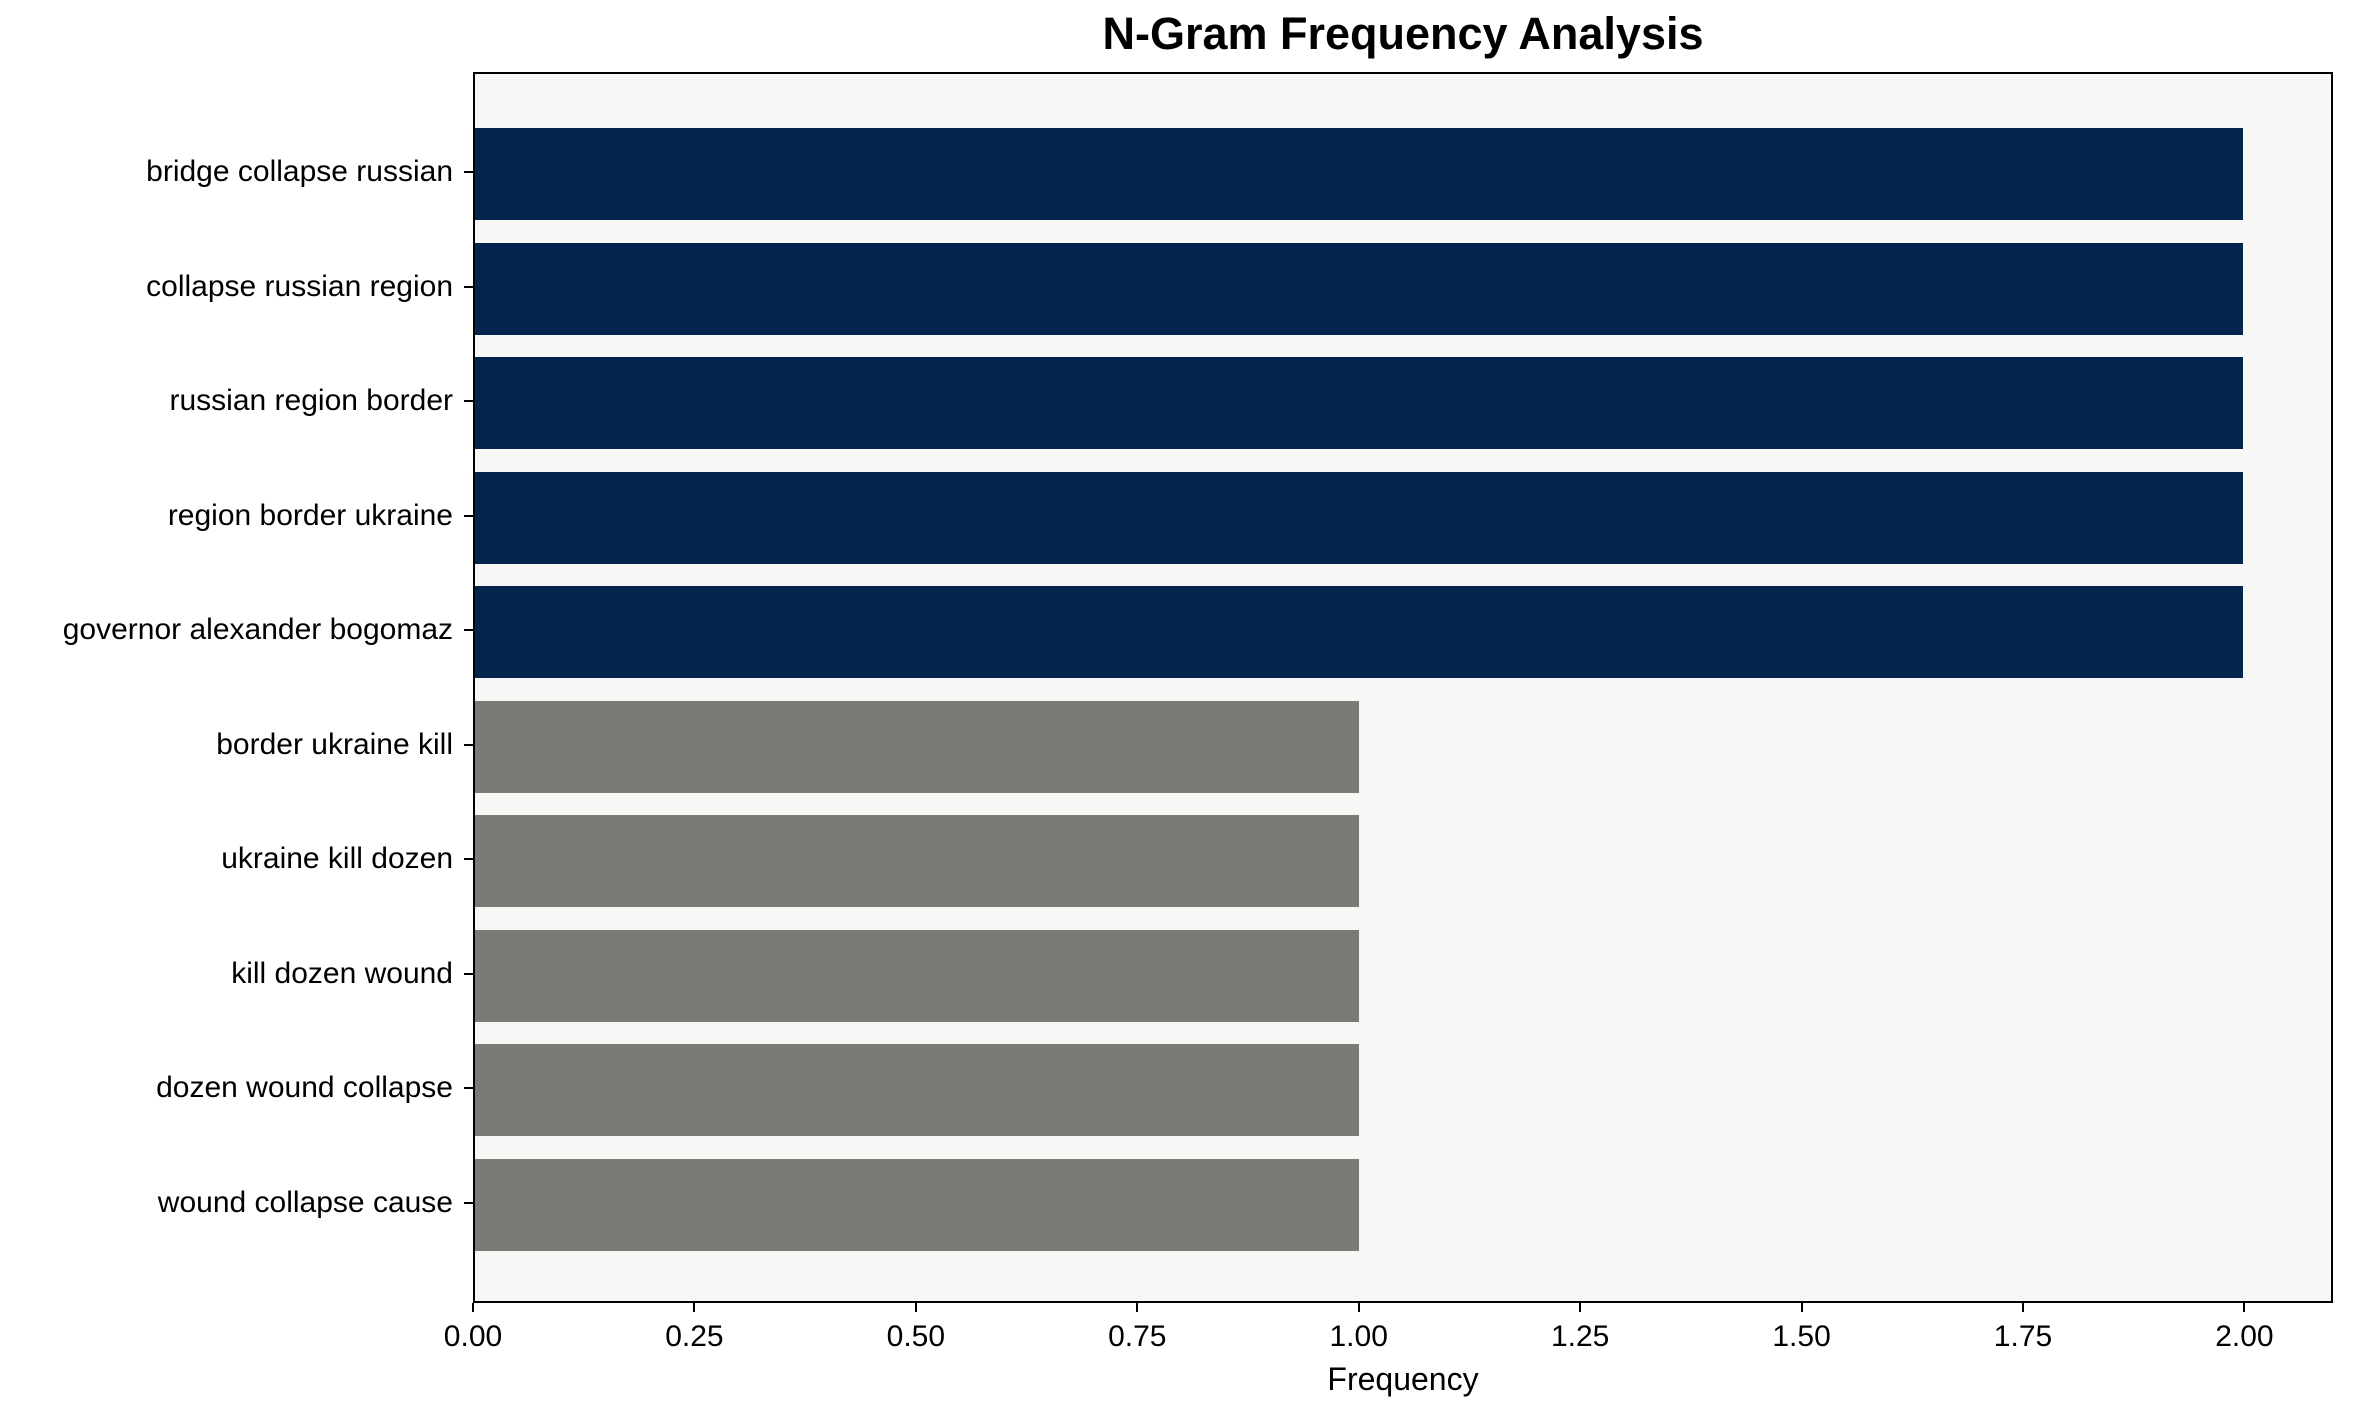 The width and height of the screenshot is (2353, 1414). What do you see at coordinates (473, 1336) in the screenshot?
I see `x-tick-label: 0.00` at bounding box center [473, 1336].